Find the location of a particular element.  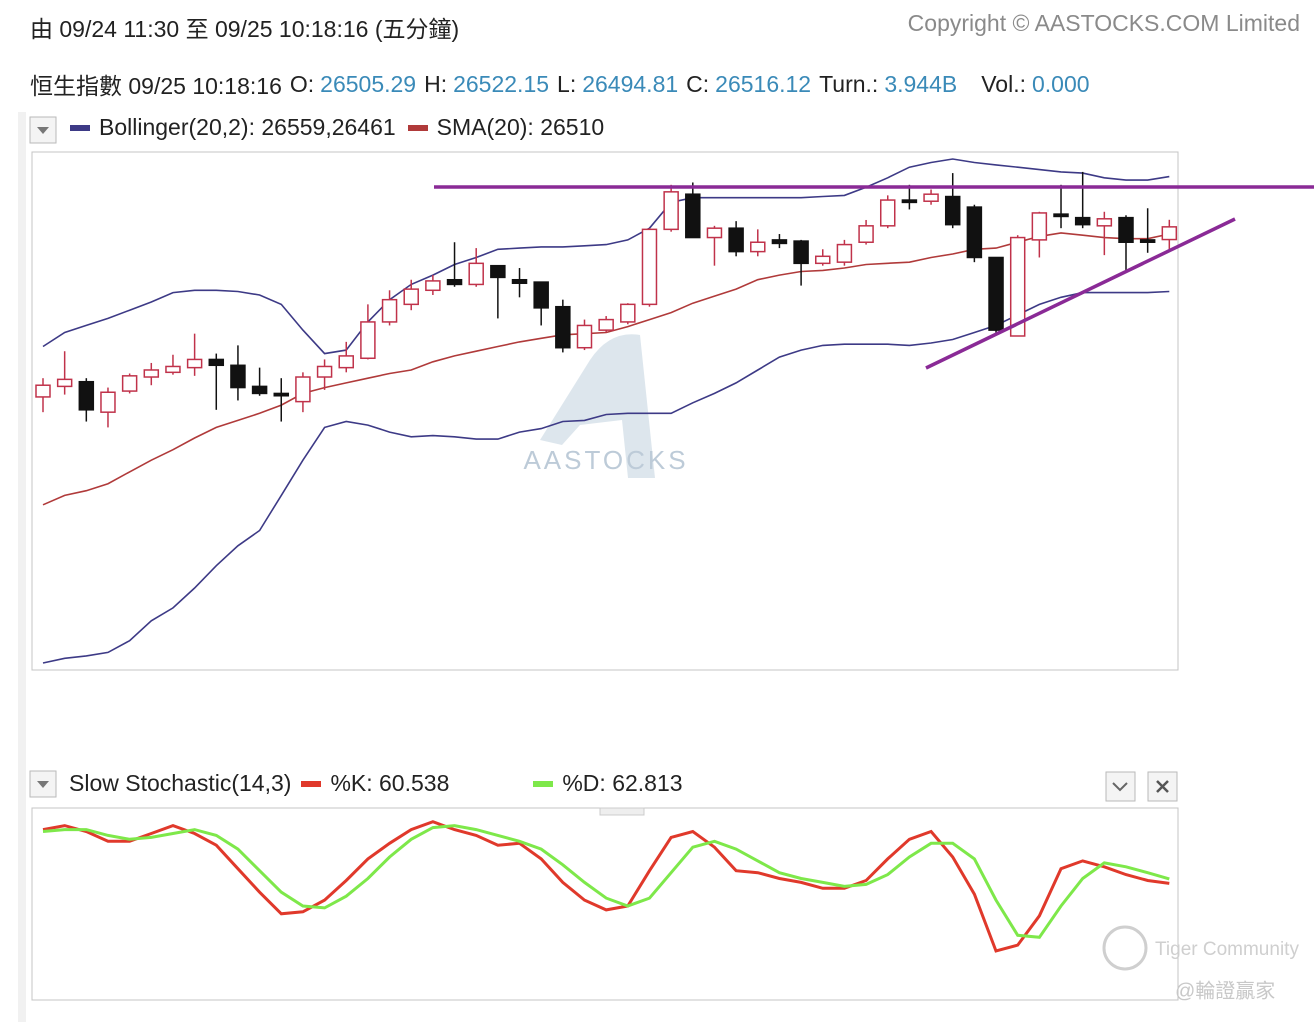

legend-label: Bollinger(20,2): 26559,26461 is located at coordinates (247, 127).